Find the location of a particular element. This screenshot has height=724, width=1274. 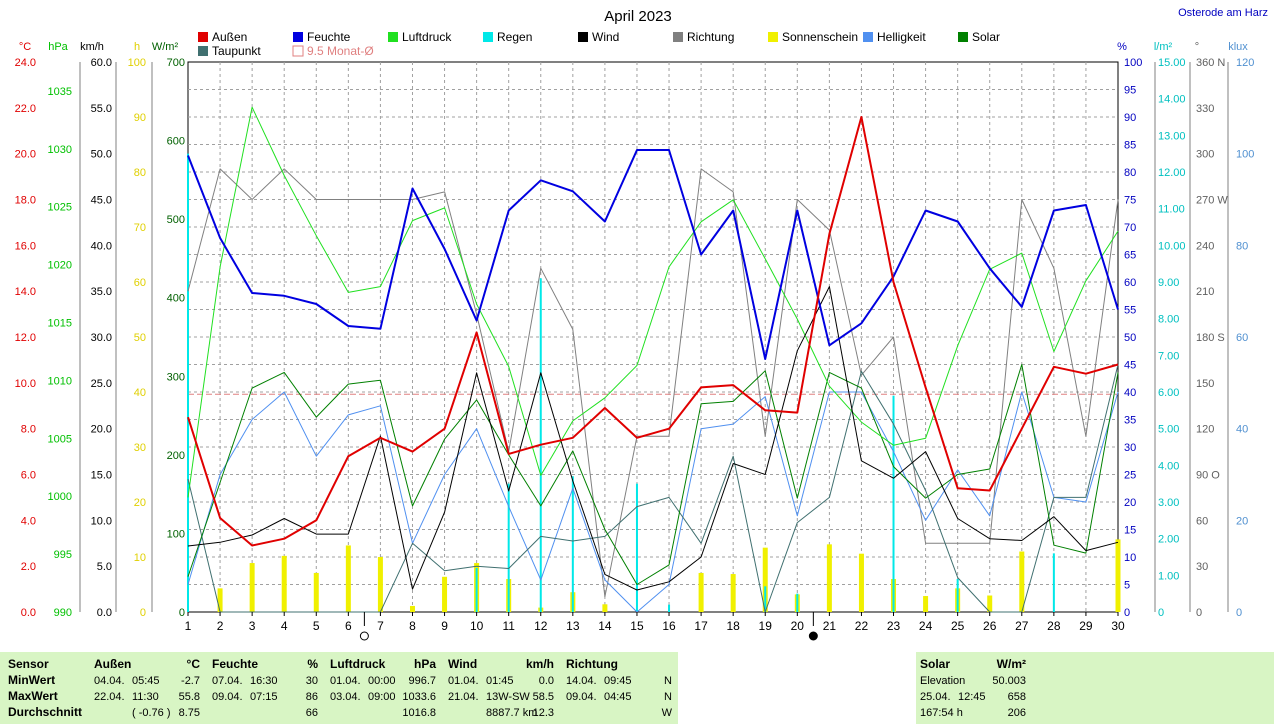

axis-tick-label-temp: 18.0 is located at coordinates (25, 201).